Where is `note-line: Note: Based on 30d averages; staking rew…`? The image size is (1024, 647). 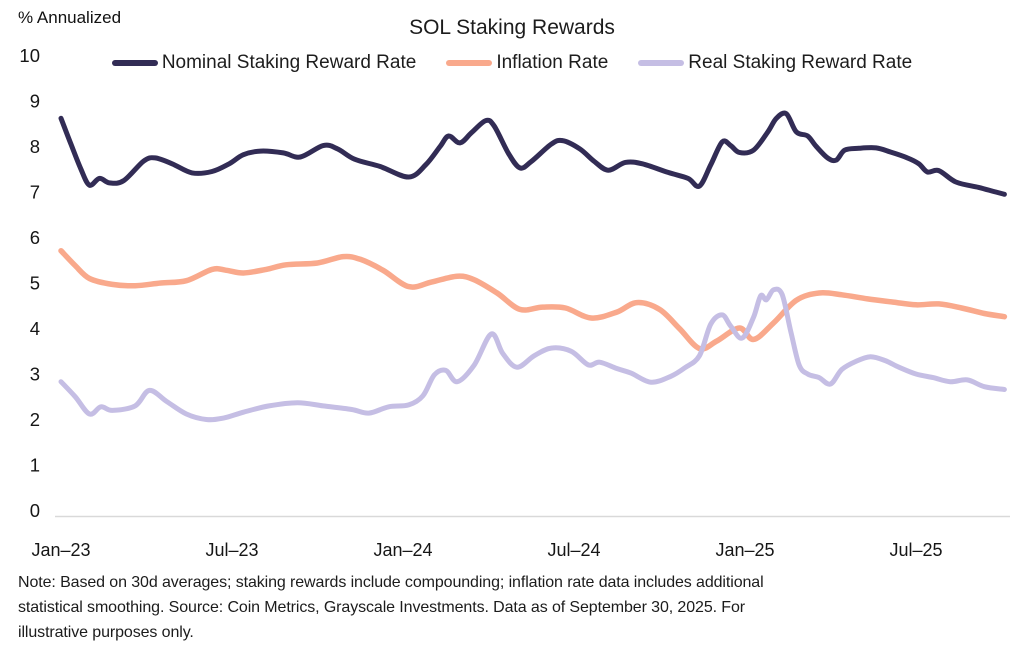
note-line: Note: Based on 30d averages; staking rew… is located at coordinates (391, 582).